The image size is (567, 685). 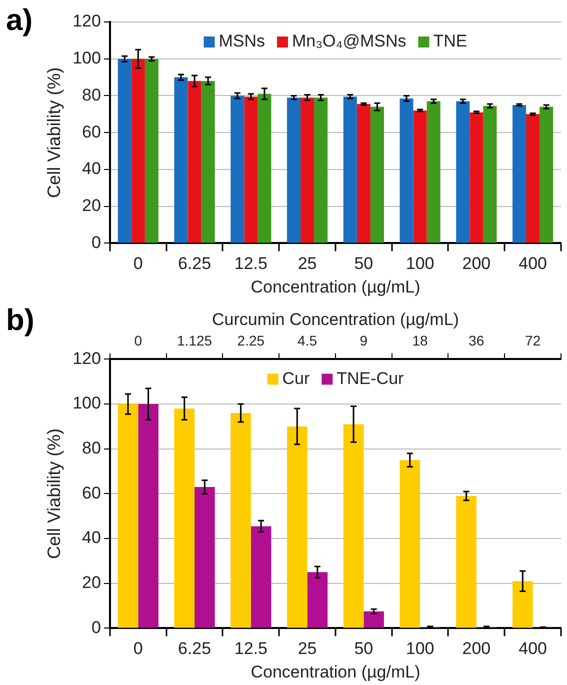 I want to click on legend-label: Mn₃O₄@MSNs, so click(x=349, y=41).